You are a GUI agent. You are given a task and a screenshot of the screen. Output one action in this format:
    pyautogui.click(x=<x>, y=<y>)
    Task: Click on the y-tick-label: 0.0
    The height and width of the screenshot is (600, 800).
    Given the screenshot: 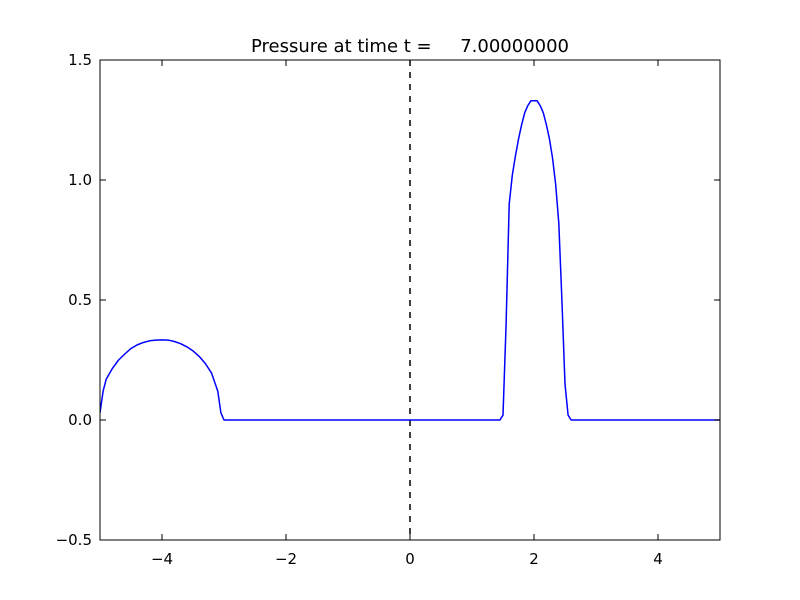 What is the action you would take?
    pyautogui.click(x=80, y=420)
    